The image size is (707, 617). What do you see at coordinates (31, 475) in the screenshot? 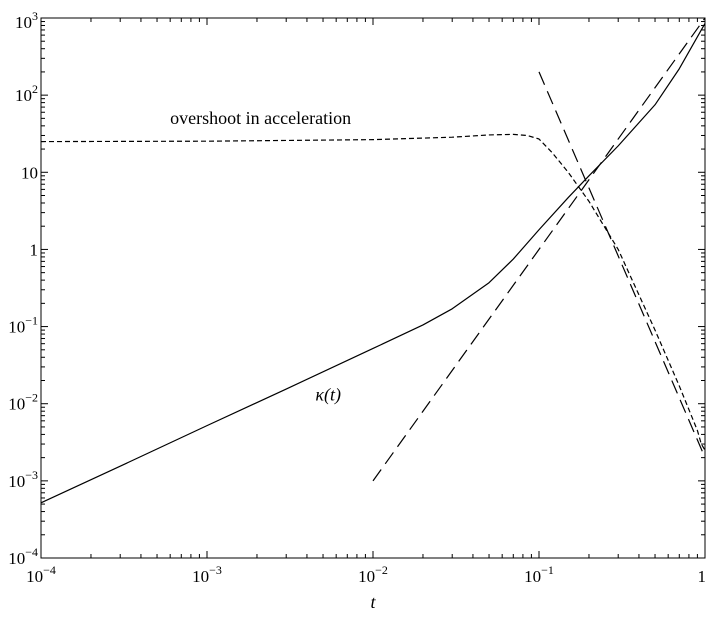
I see `y-tick-label-exponent: −3` at bounding box center [31, 475].